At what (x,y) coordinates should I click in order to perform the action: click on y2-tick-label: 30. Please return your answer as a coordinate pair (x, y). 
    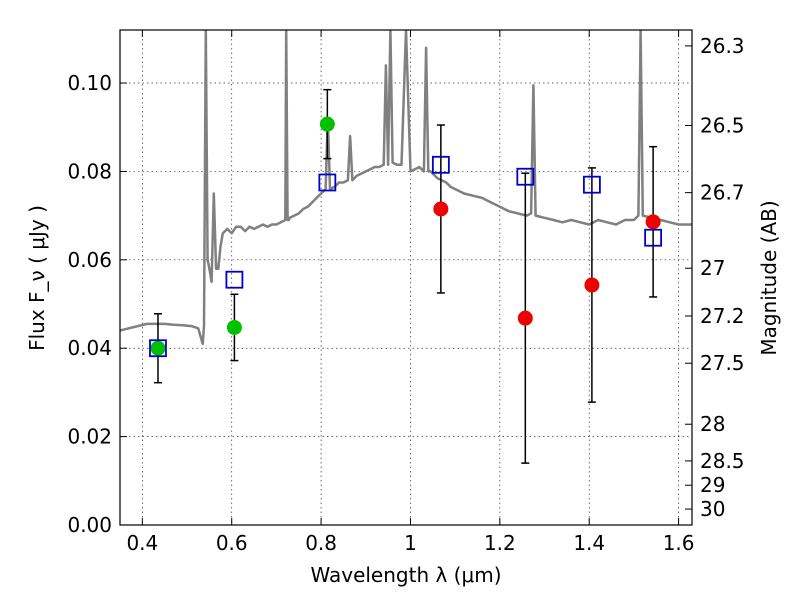
    Looking at the image, I should click on (712, 509).